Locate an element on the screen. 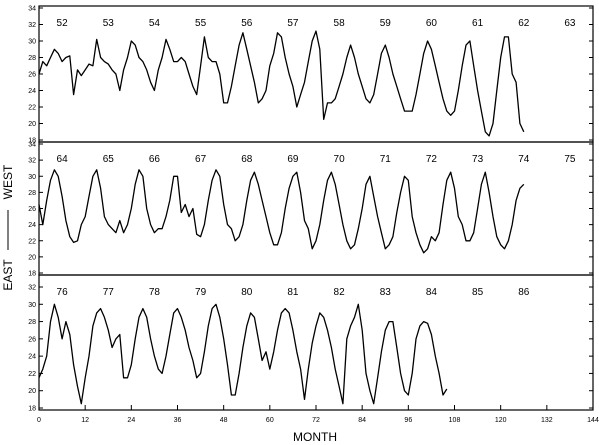 The image size is (599, 445). x-tick-label: 24 is located at coordinates (131, 420).